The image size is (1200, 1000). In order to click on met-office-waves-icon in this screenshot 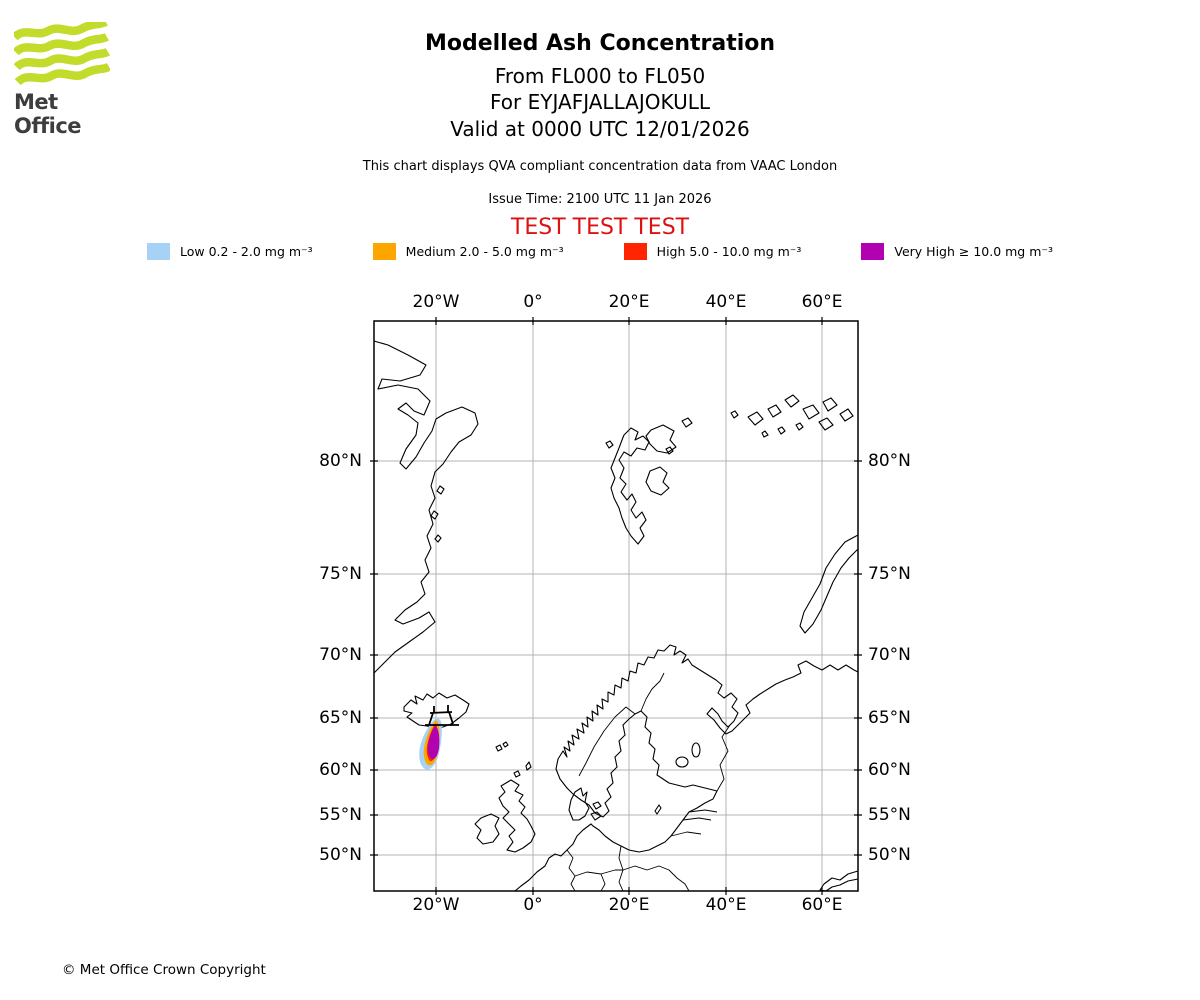, I will do `click(62, 54)`.